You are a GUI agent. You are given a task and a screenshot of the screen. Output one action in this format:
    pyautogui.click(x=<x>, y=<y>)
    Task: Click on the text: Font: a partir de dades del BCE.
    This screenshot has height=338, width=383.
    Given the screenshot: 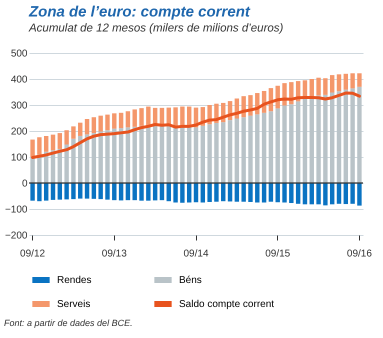 What is the action you would take?
    pyautogui.click(x=69, y=323)
    